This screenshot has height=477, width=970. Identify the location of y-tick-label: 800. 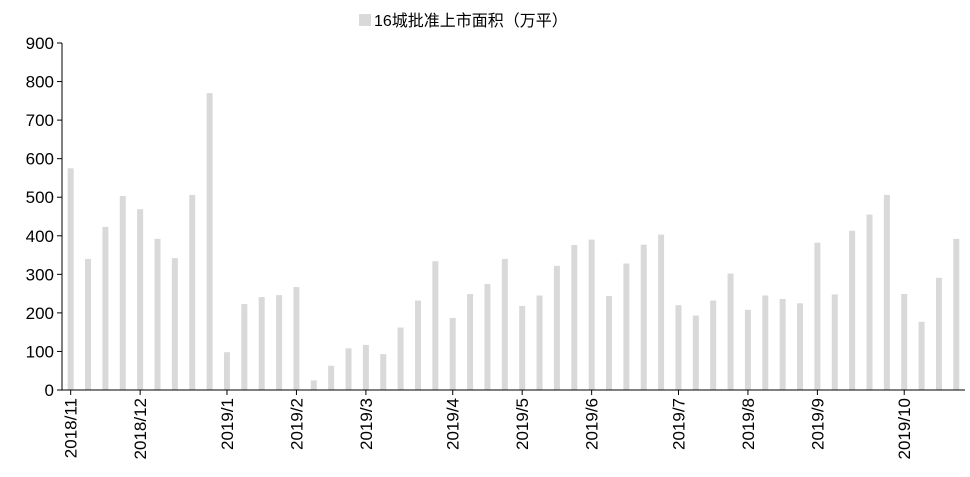
(40, 82).